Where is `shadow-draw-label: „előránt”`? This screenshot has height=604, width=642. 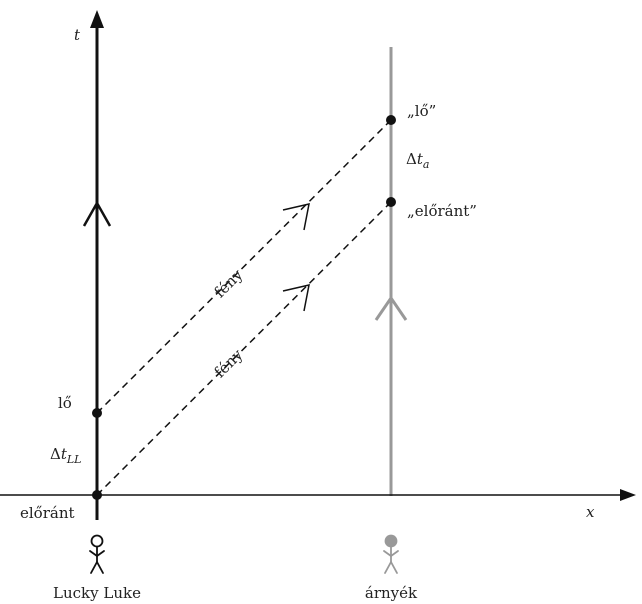
shadow-draw-label: „előránt” is located at coordinates (442, 211).